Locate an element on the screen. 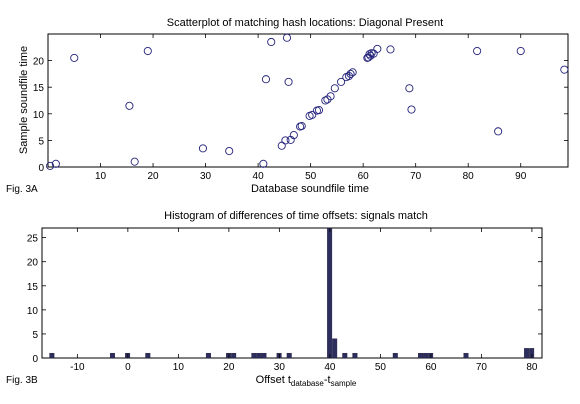 The height and width of the screenshot is (404, 580). scatter-x-tick-label: 30 is located at coordinates (206, 176).